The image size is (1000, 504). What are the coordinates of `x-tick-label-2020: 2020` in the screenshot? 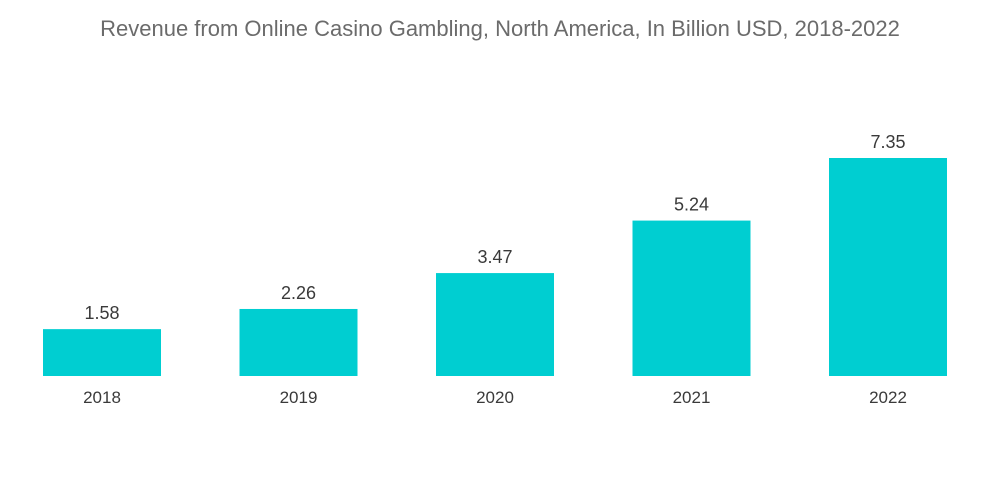 It's located at (495, 397).